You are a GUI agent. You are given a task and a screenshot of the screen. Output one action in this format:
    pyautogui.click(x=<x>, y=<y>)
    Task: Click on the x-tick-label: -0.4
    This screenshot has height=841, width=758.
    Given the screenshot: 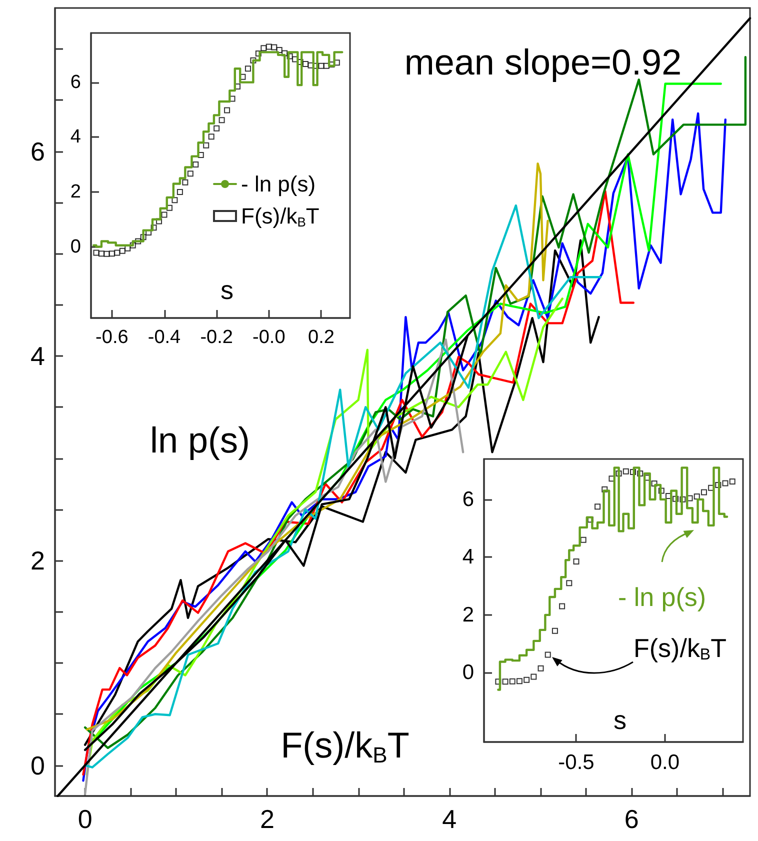 What is the action you would take?
    pyautogui.click(x=165, y=337)
    